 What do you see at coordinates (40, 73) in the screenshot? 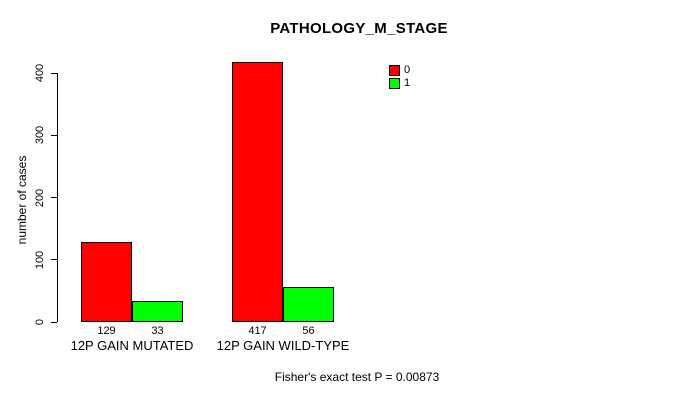
I see `y-tick-label: 400` at bounding box center [40, 73].